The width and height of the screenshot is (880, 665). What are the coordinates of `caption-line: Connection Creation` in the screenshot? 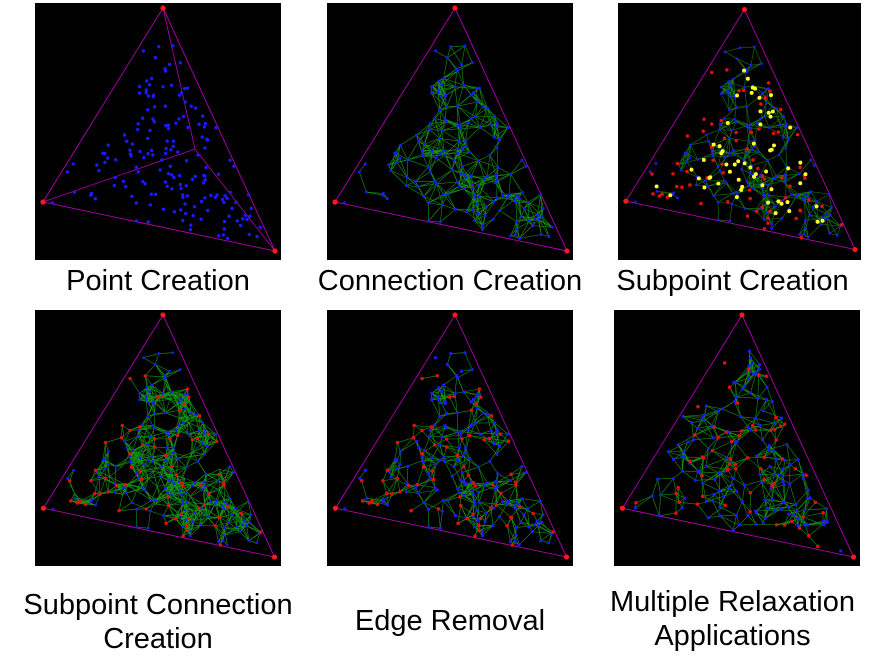 It's located at (450, 281).